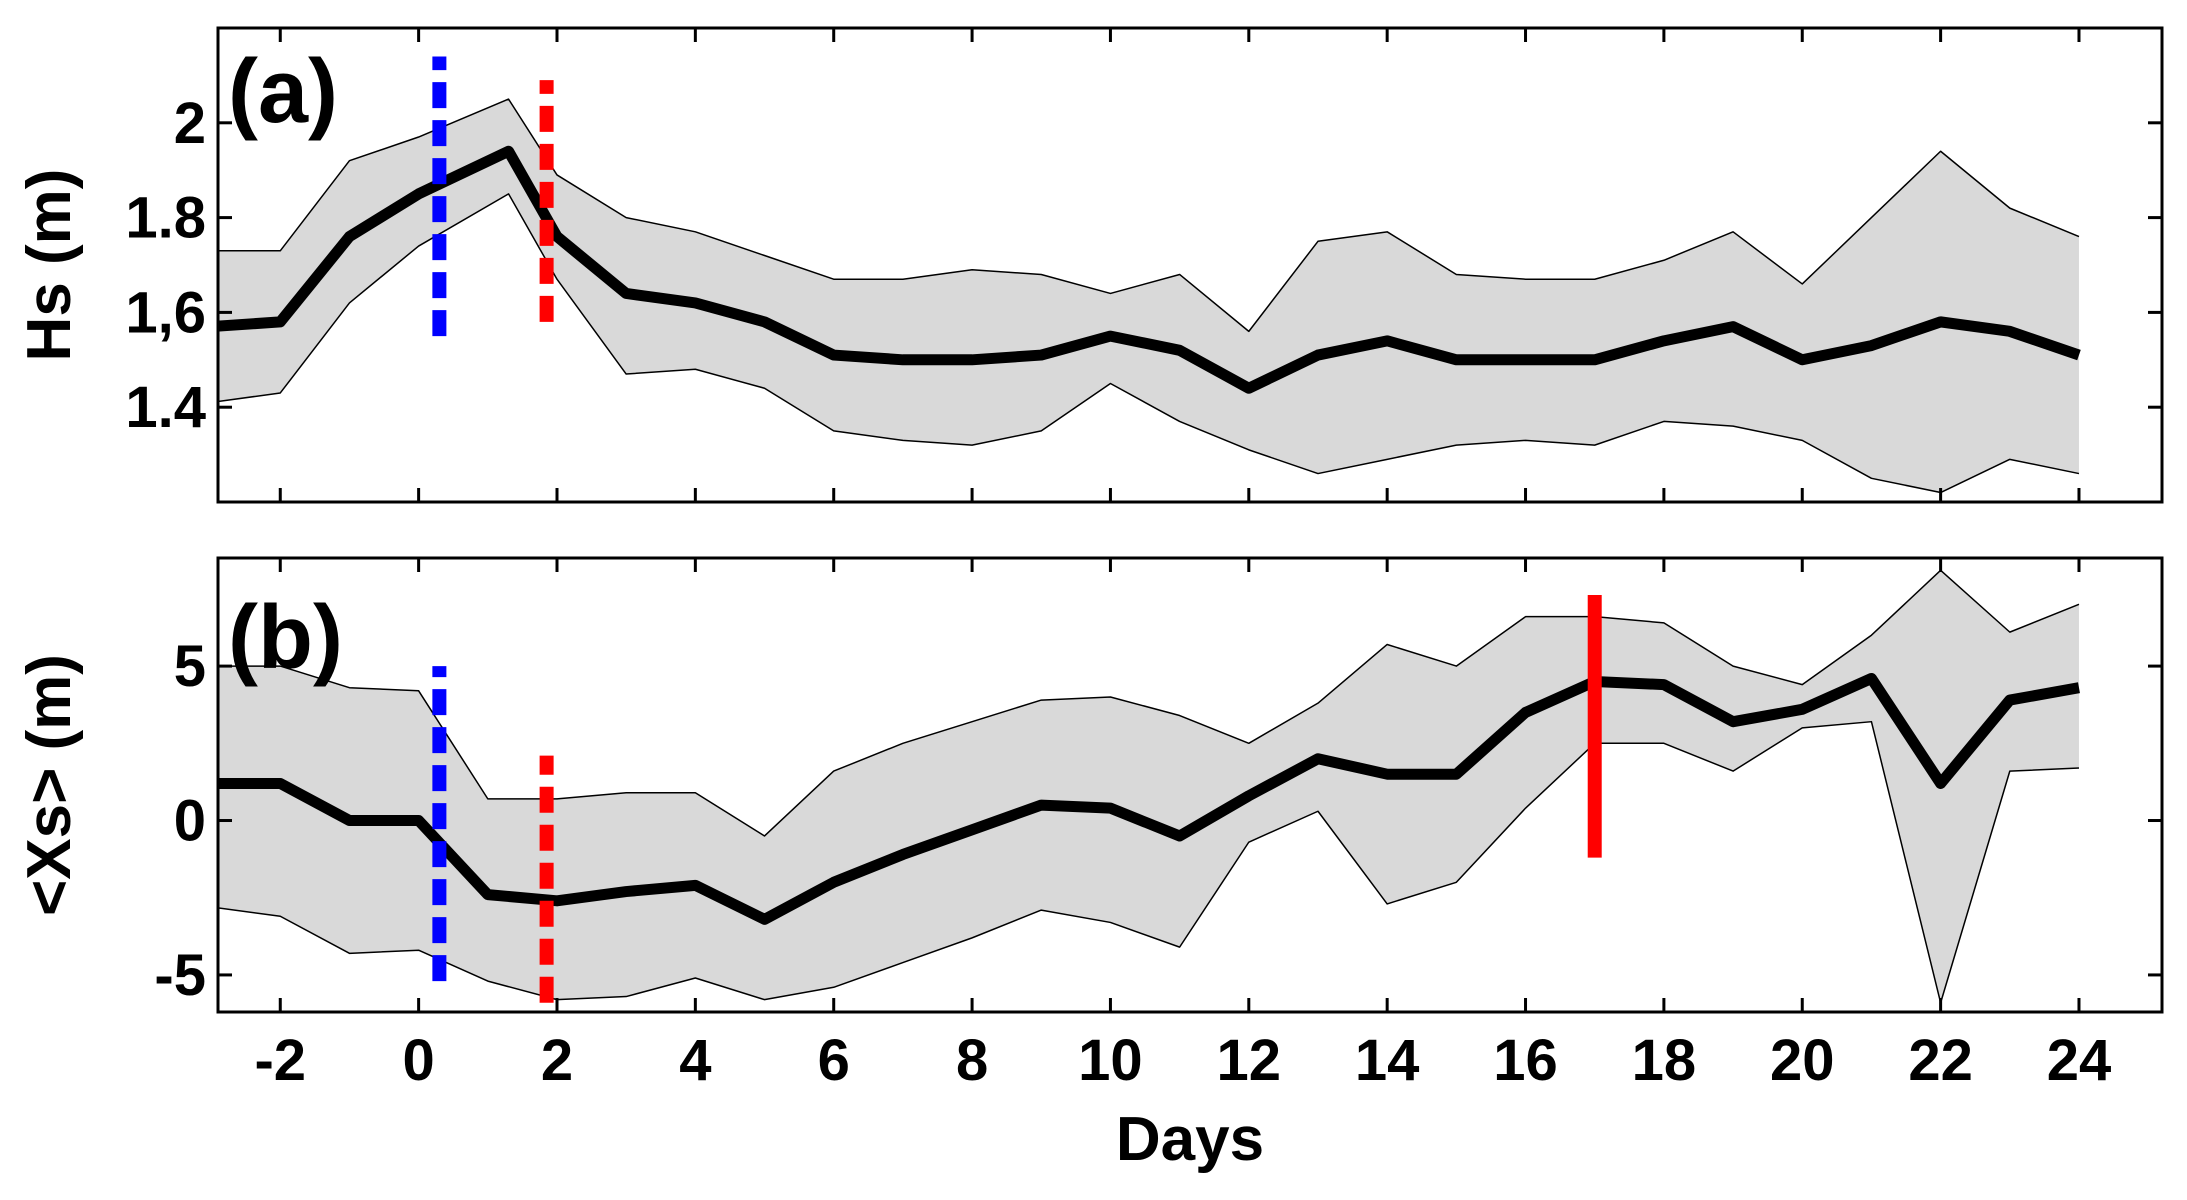 The width and height of the screenshot is (2187, 1200). Describe the element at coordinates (49, 785) in the screenshot. I see `panel-b-ylabel: <Xs> (m)` at that location.